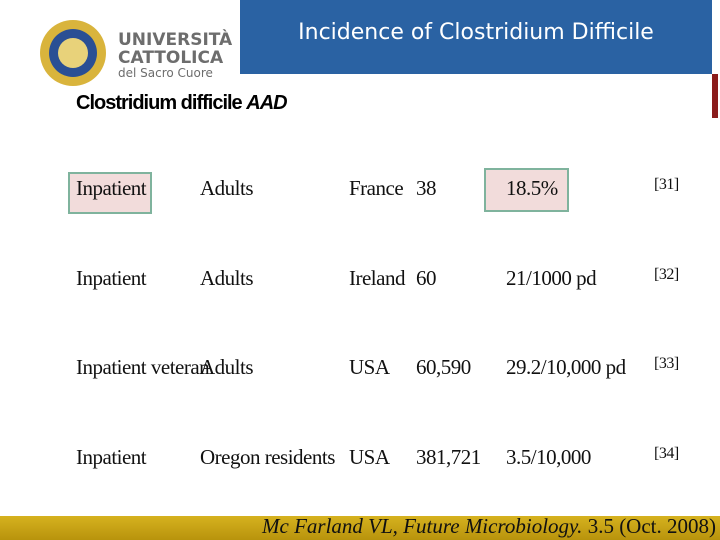 The width and height of the screenshot is (720, 540). Describe the element at coordinates (666, 363) in the screenshot. I see `reference: [33]` at that location.